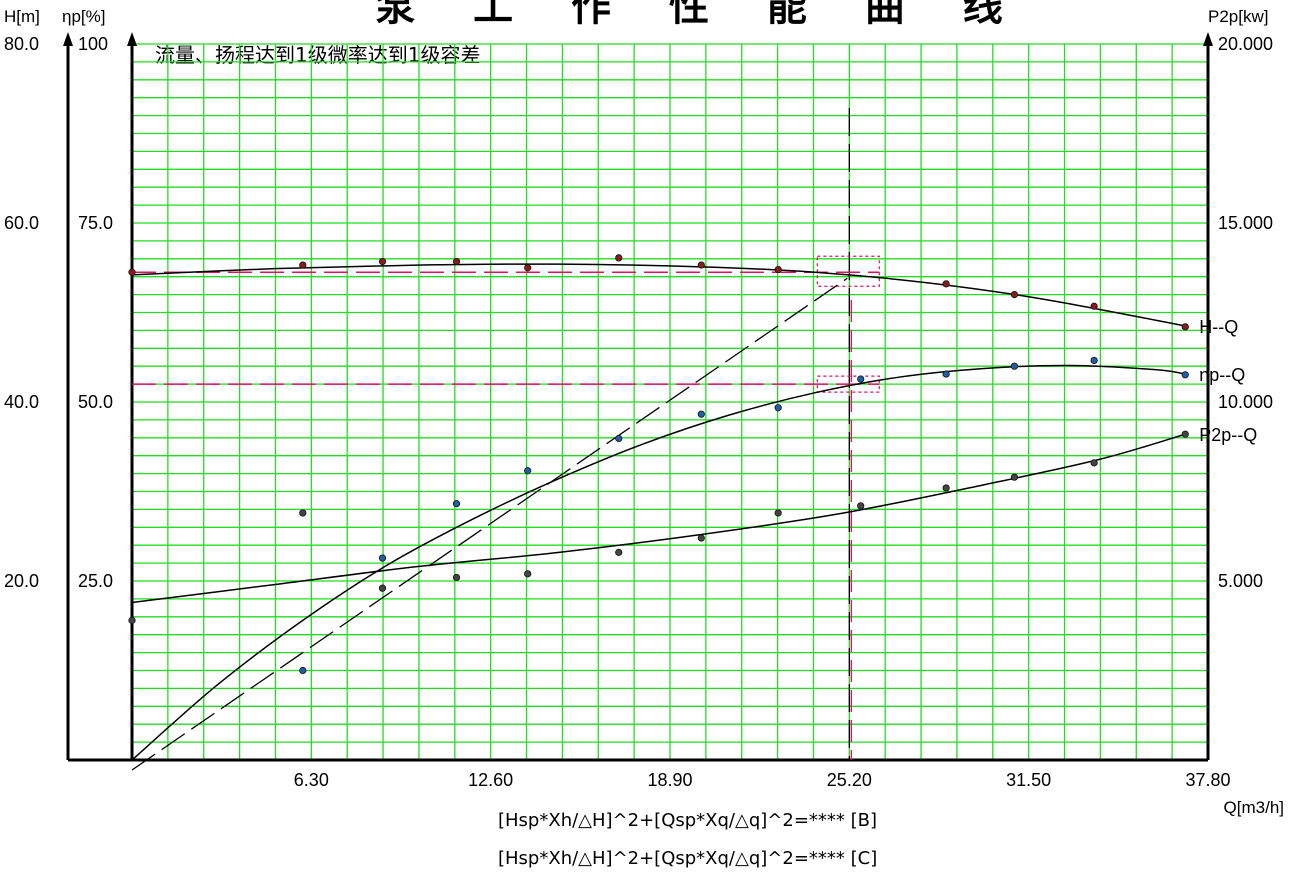 Image resolution: width=1299 pixels, height=874 pixels. Describe the element at coordinates (95, 223) in the screenshot. I see `efficiency-tick-label: 75.0` at that location.